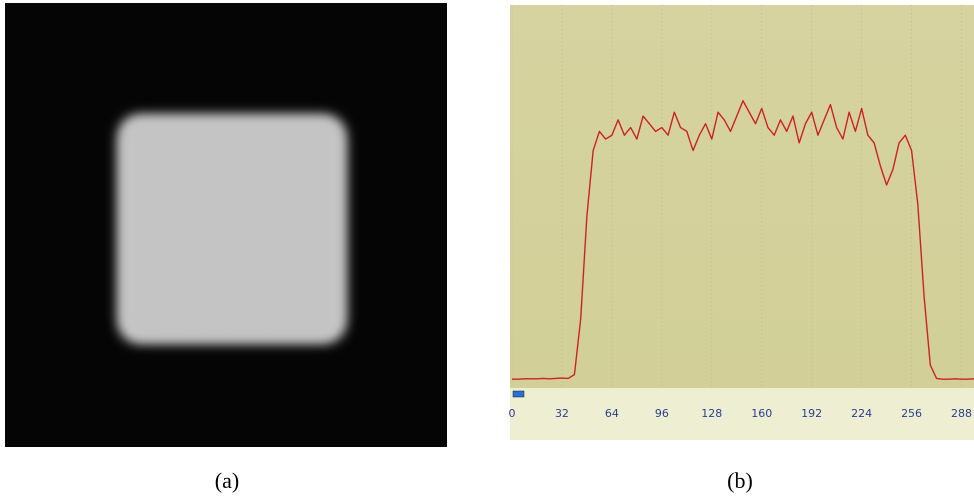 This screenshot has width=974, height=499. What do you see at coordinates (761, 413) in the screenshot?
I see `x-tick-label: 160` at bounding box center [761, 413].